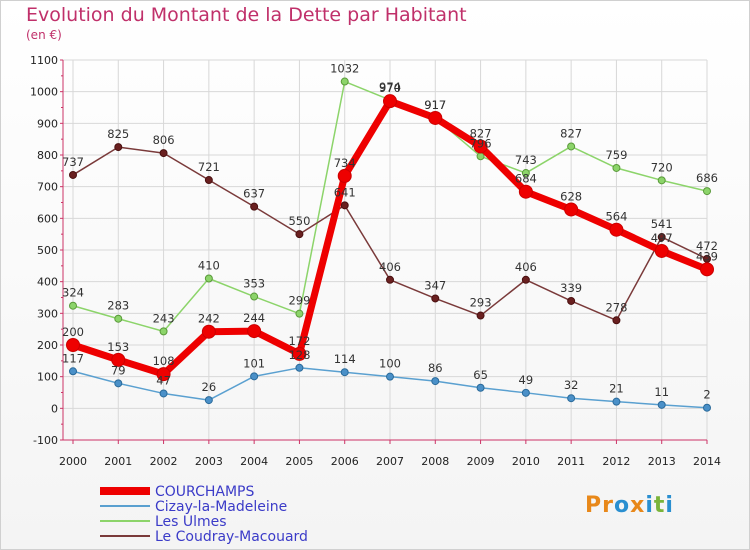  What do you see at coordinates (616, 389) in the screenshot?
I see `data-label: 21` at bounding box center [616, 389].